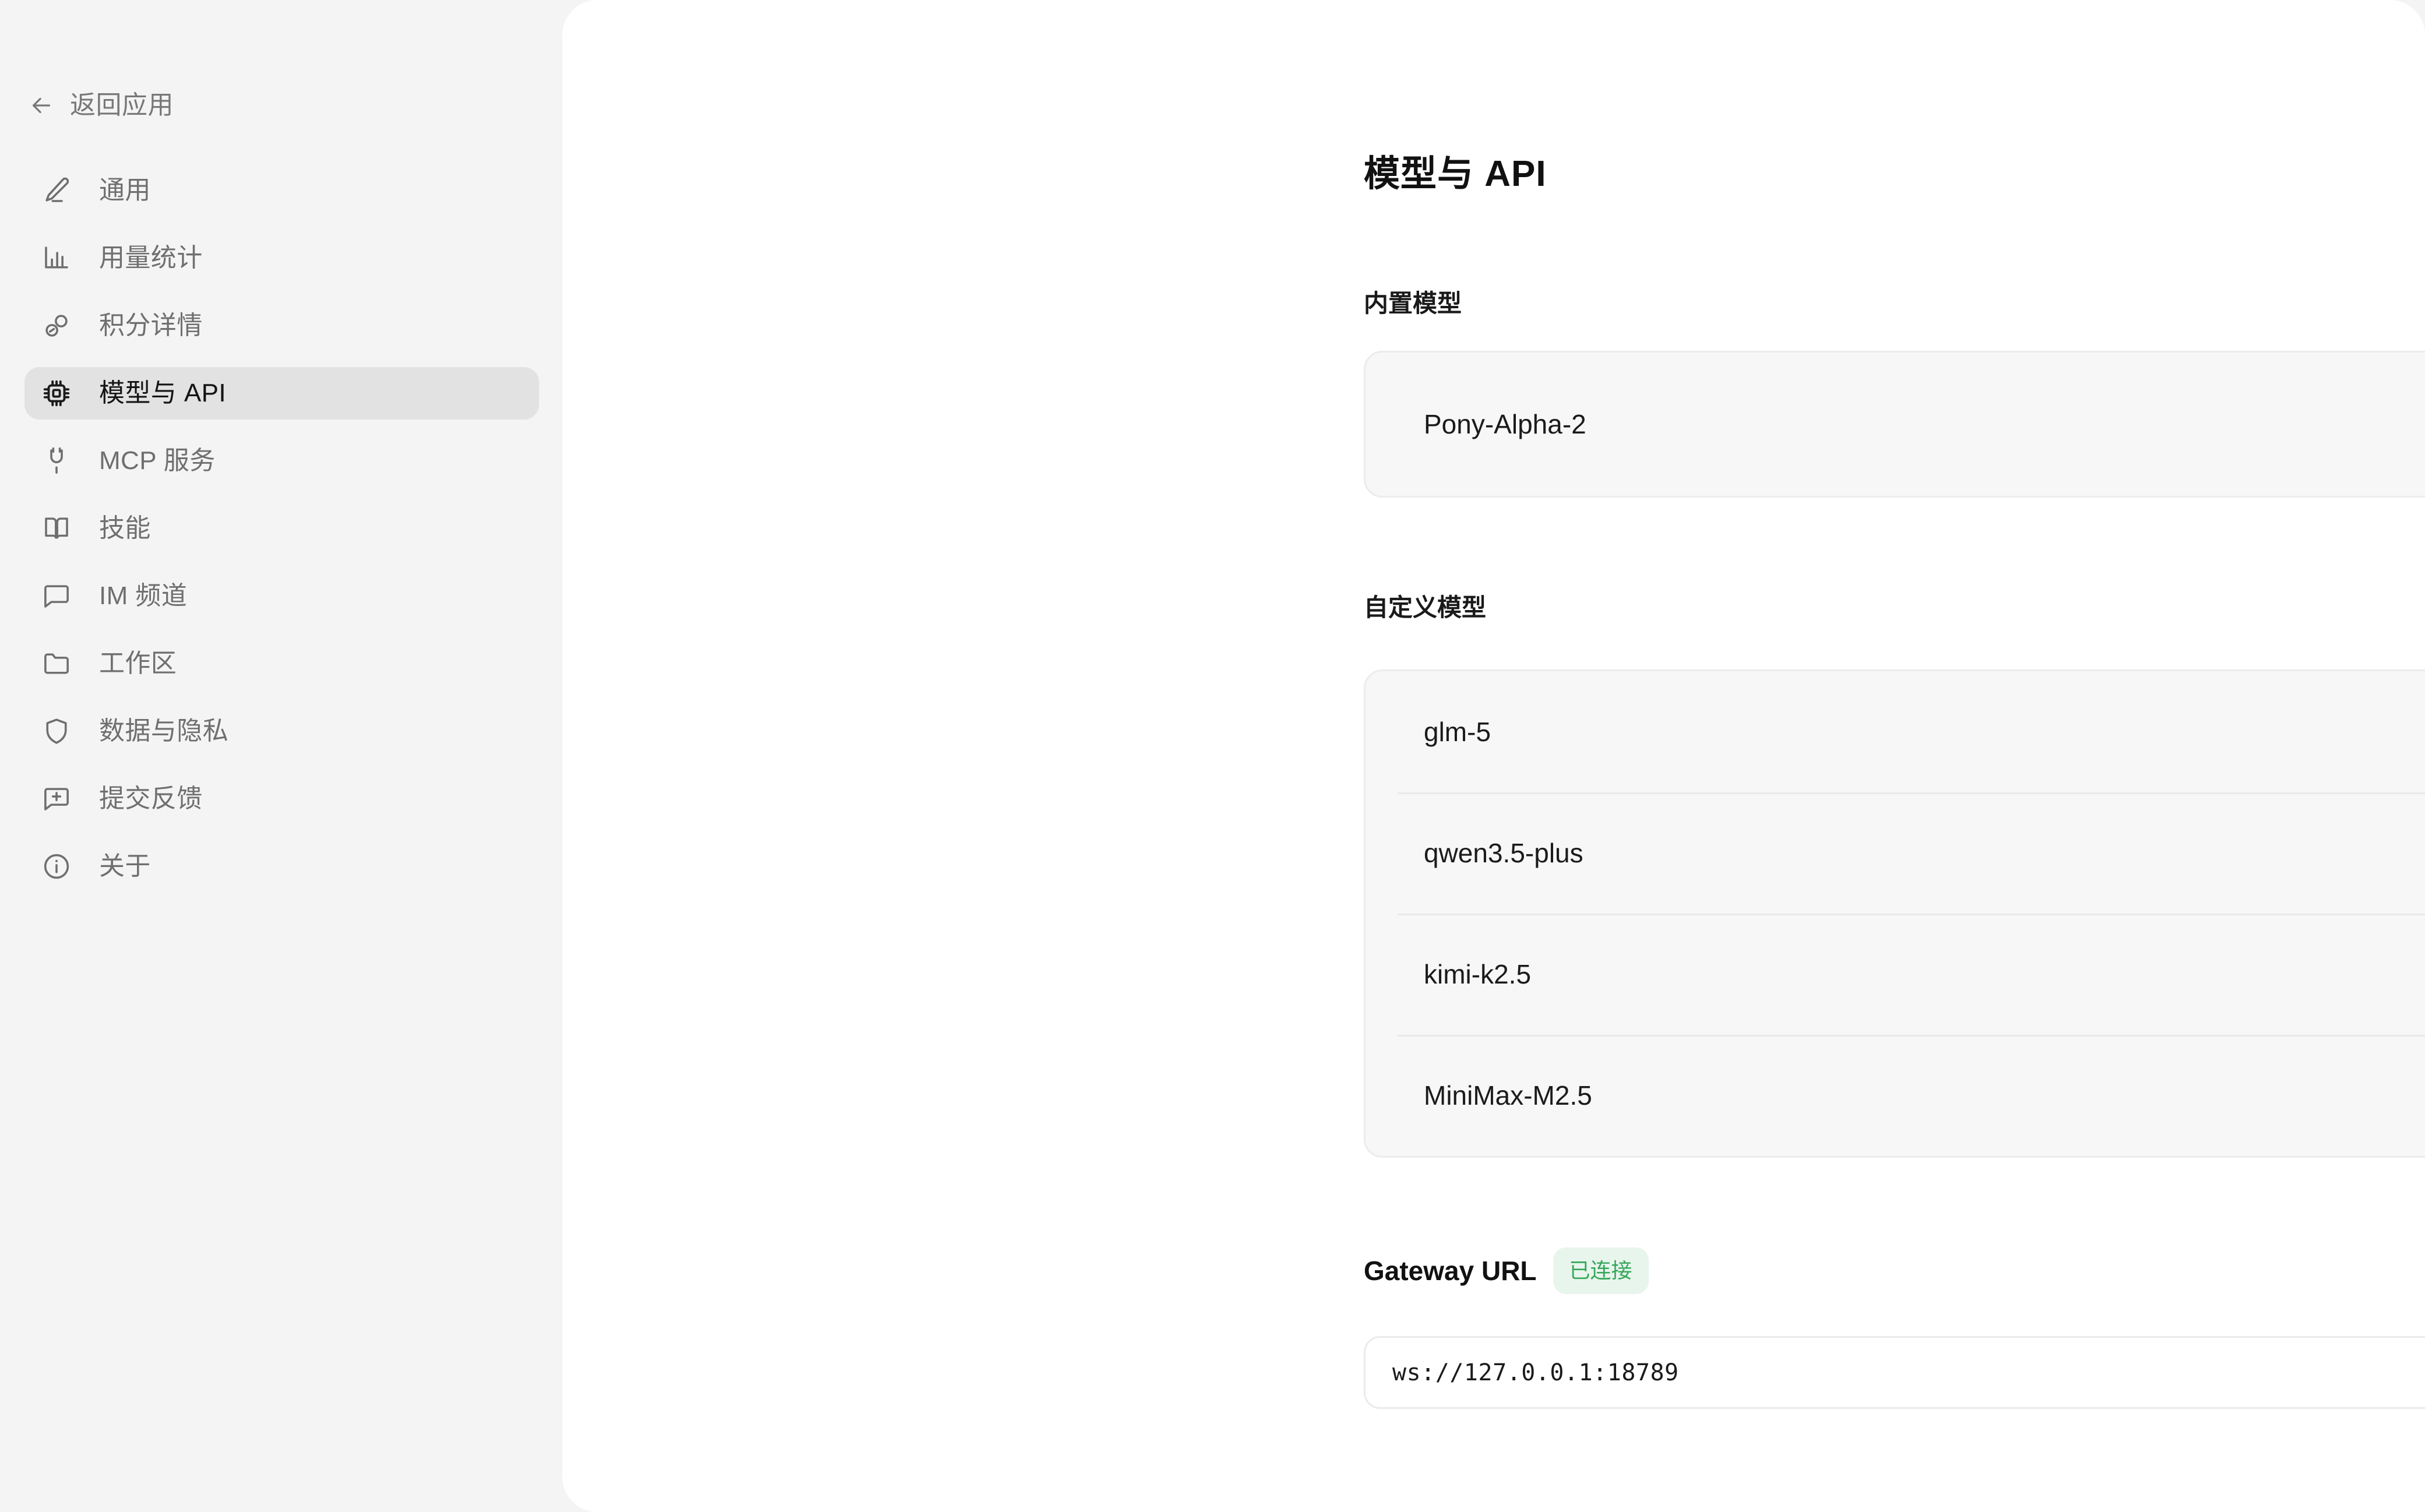 This screenshot has width=2425, height=1512. I want to click on sidebar-item-data-and-privacy: 数据与隐私, so click(281, 731).